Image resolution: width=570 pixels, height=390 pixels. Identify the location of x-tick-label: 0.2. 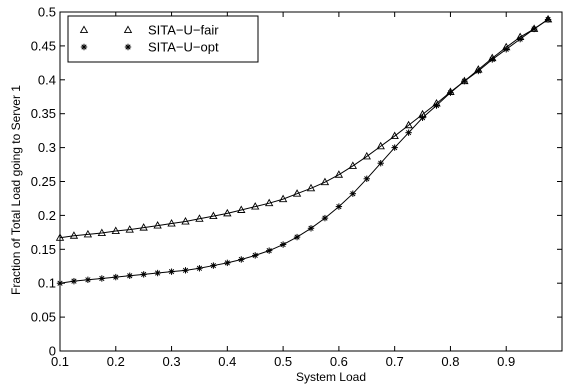
(116, 361).